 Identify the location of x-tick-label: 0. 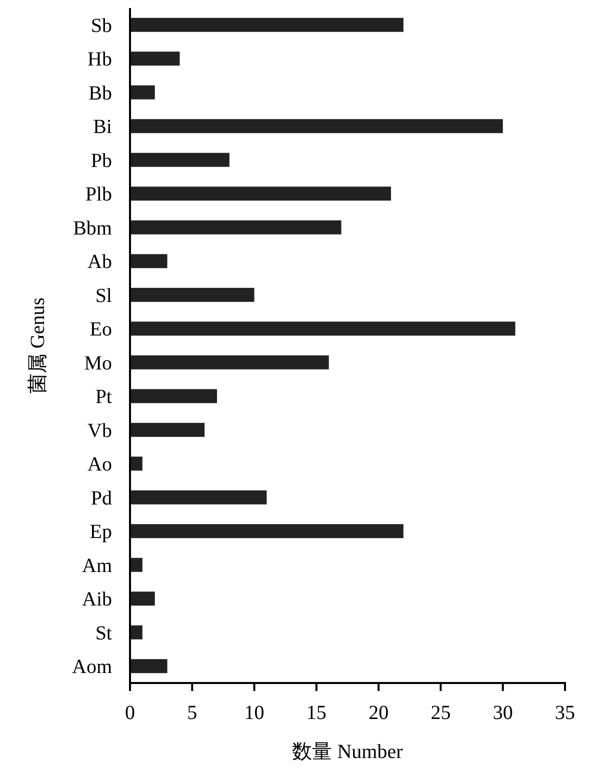
(130, 713).